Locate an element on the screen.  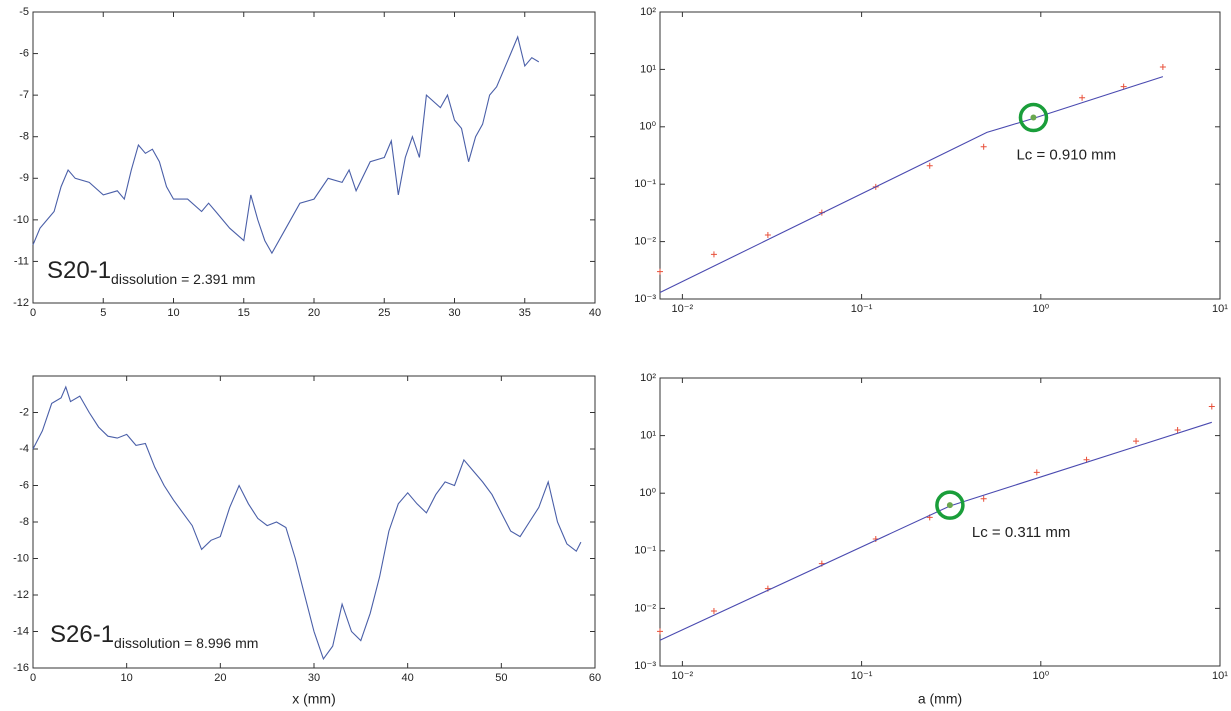
y-tick-label: -11 is located at coordinates (21, 261).